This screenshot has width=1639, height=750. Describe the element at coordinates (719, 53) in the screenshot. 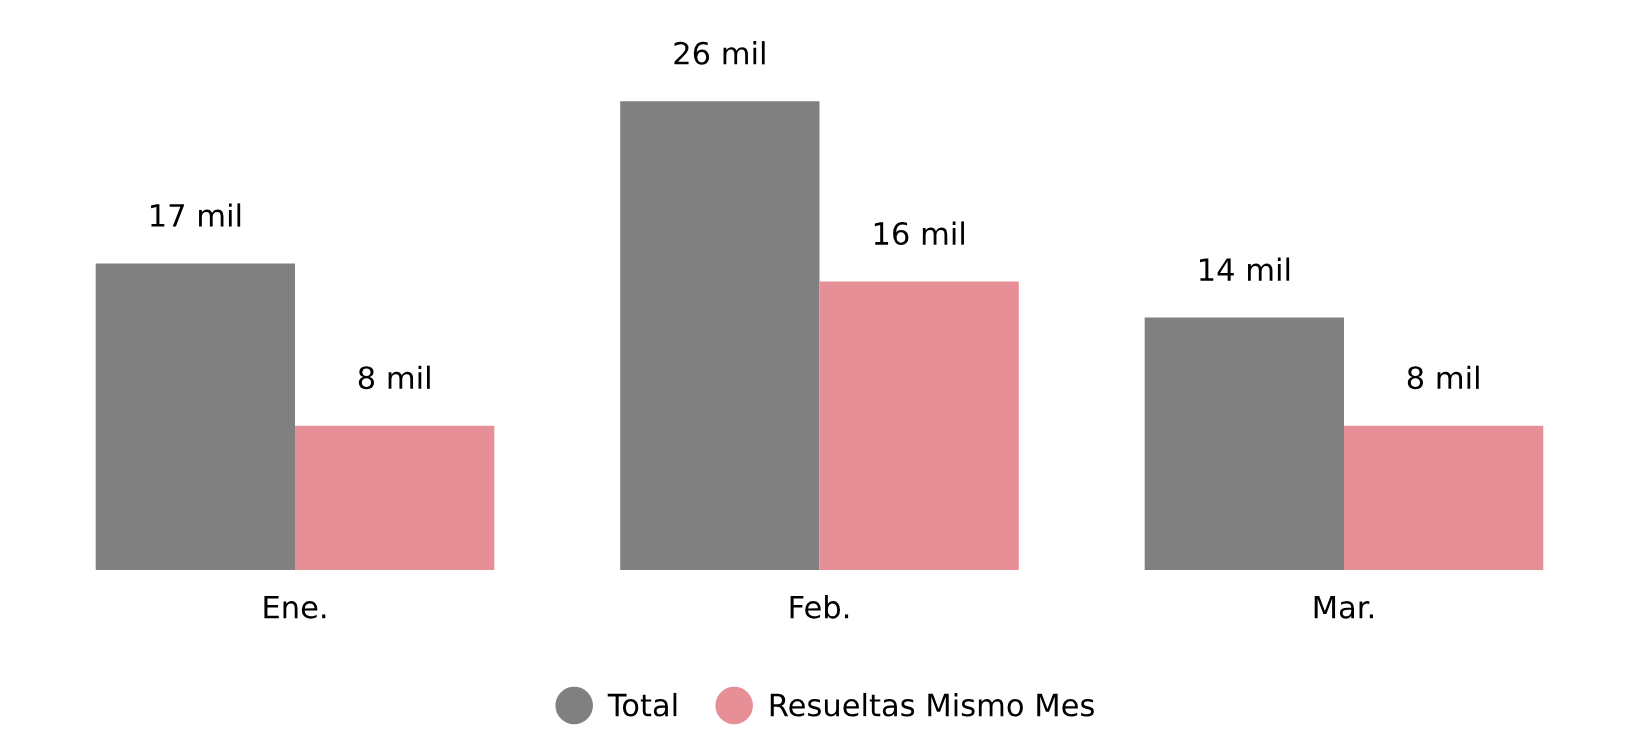

I see `data-label: 26 mil` at that location.